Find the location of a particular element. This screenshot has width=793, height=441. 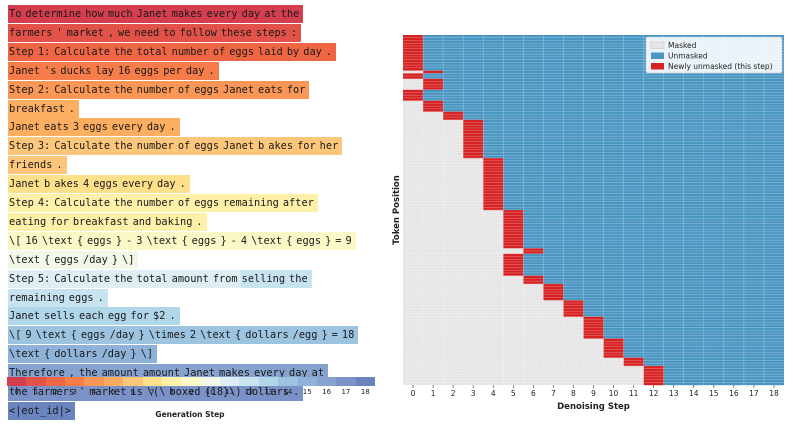

x-tick-label: 12 is located at coordinates (654, 393).